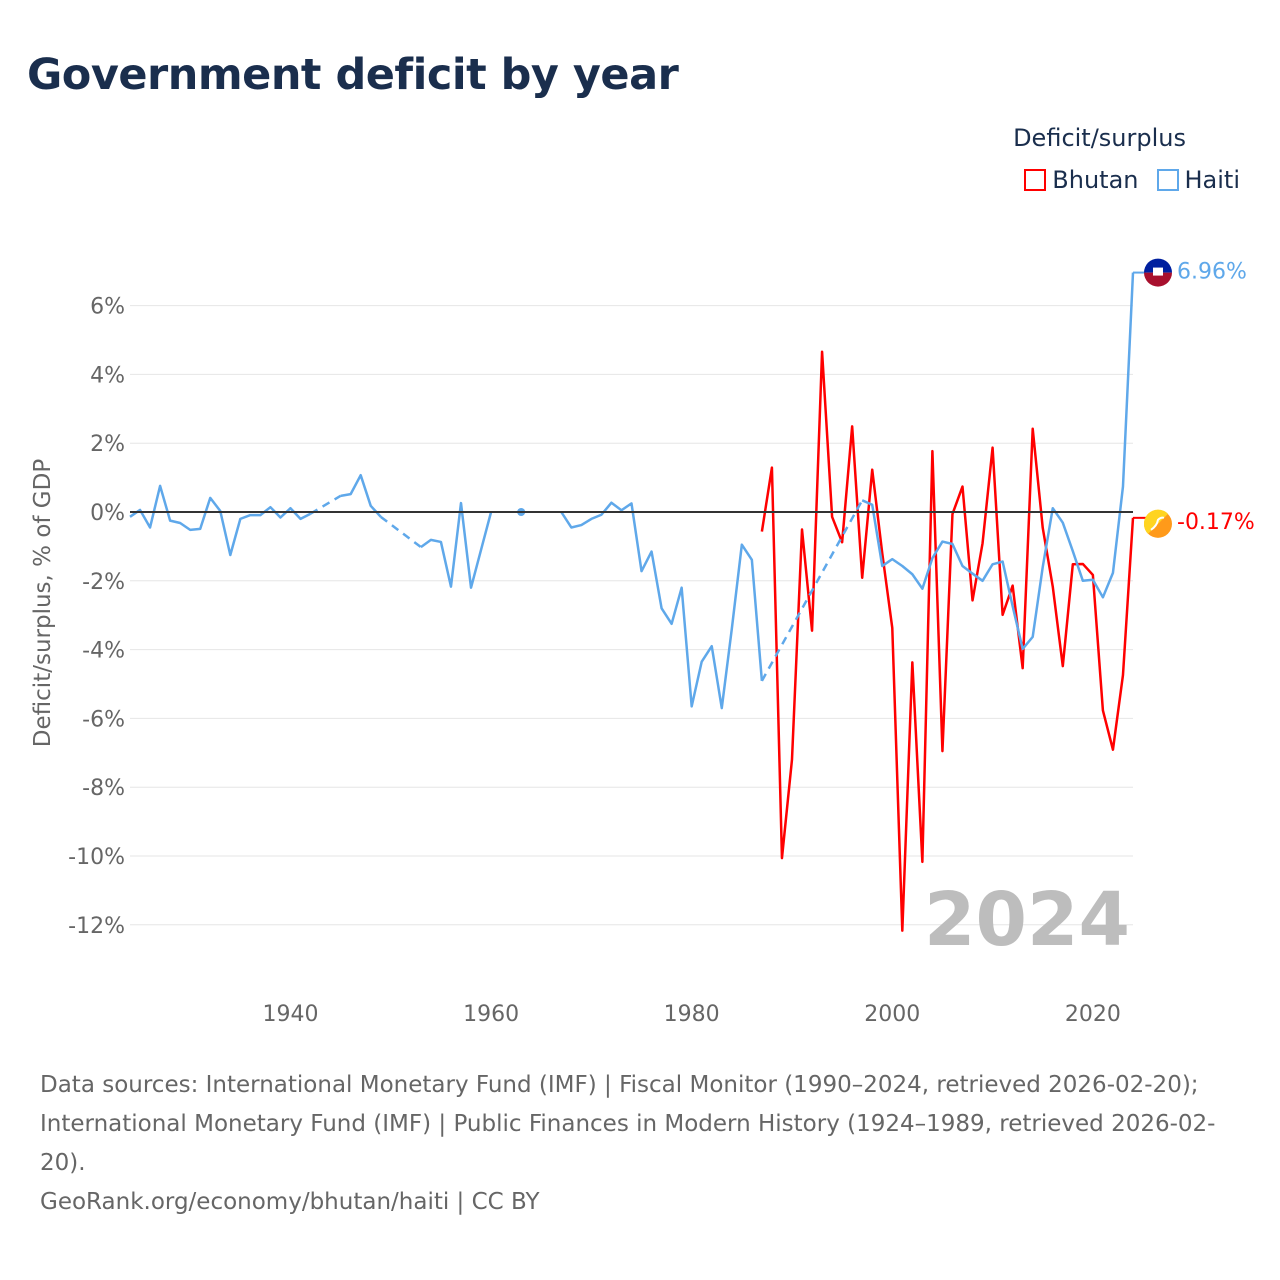  I want to click on end-value-label-bhutan: -0.17%, so click(1216, 522).